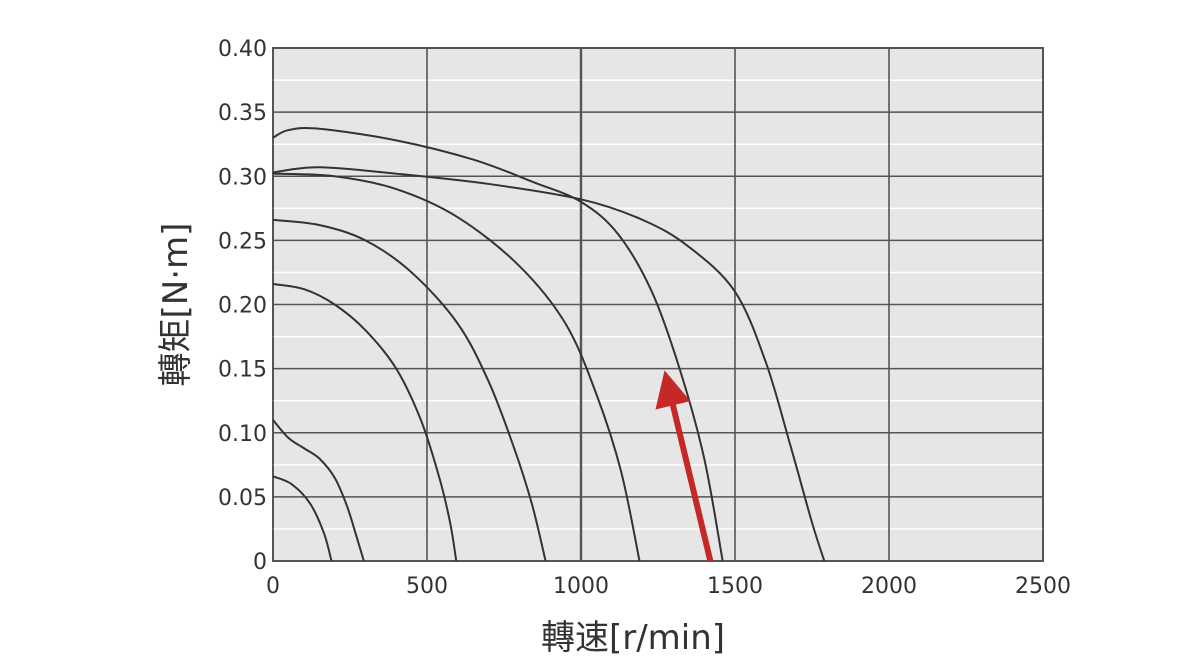  Describe the element at coordinates (242, 434) in the screenshot. I see `y-tick-label: 0.10` at that location.